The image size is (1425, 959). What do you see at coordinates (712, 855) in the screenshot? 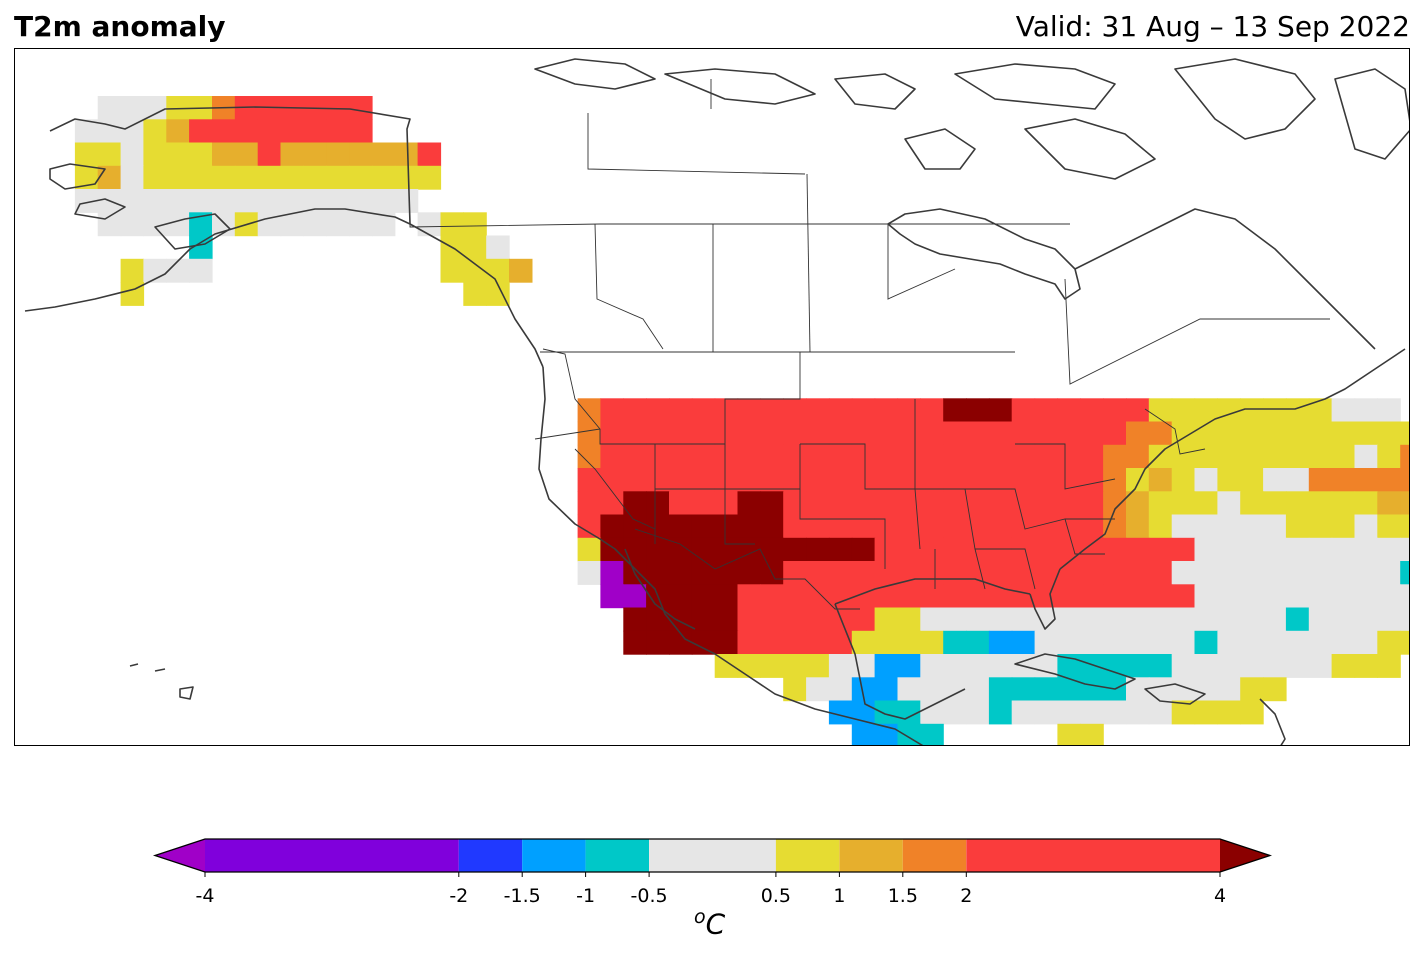
I see `colorbar-segment` at bounding box center [712, 855].